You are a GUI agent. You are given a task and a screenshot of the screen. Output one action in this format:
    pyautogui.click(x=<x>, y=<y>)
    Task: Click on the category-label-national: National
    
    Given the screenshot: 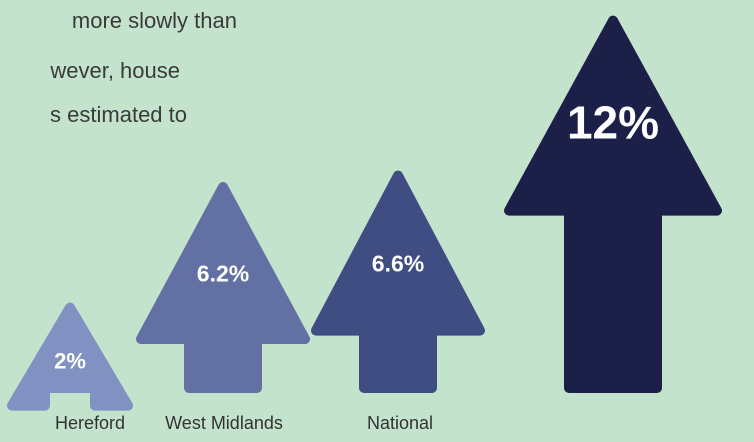 What is the action you would take?
    pyautogui.click(x=400, y=423)
    